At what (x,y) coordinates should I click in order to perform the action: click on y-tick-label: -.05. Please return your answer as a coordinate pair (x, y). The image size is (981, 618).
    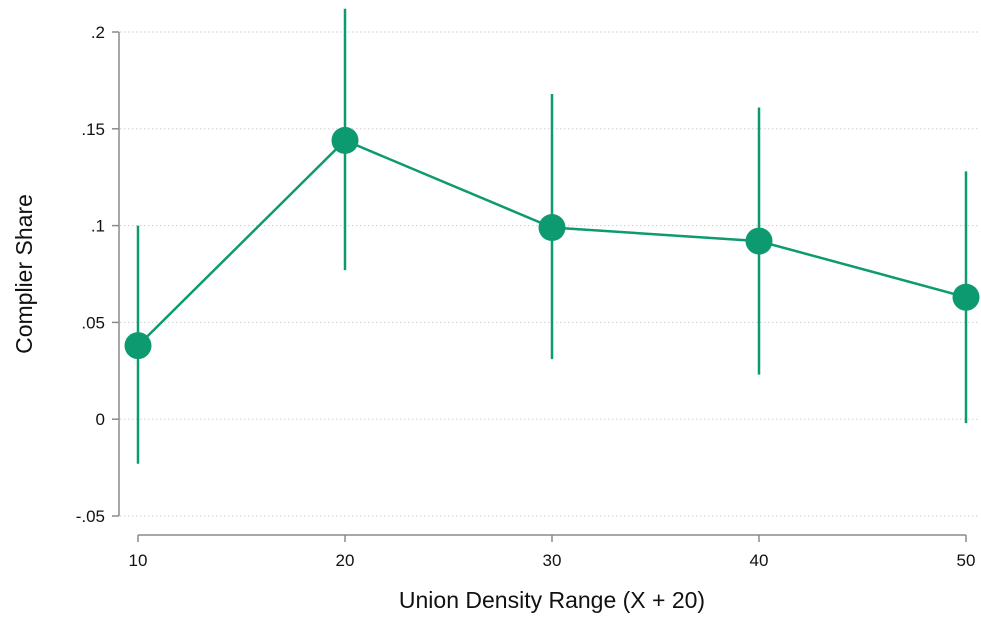
    Looking at the image, I should click on (90, 516).